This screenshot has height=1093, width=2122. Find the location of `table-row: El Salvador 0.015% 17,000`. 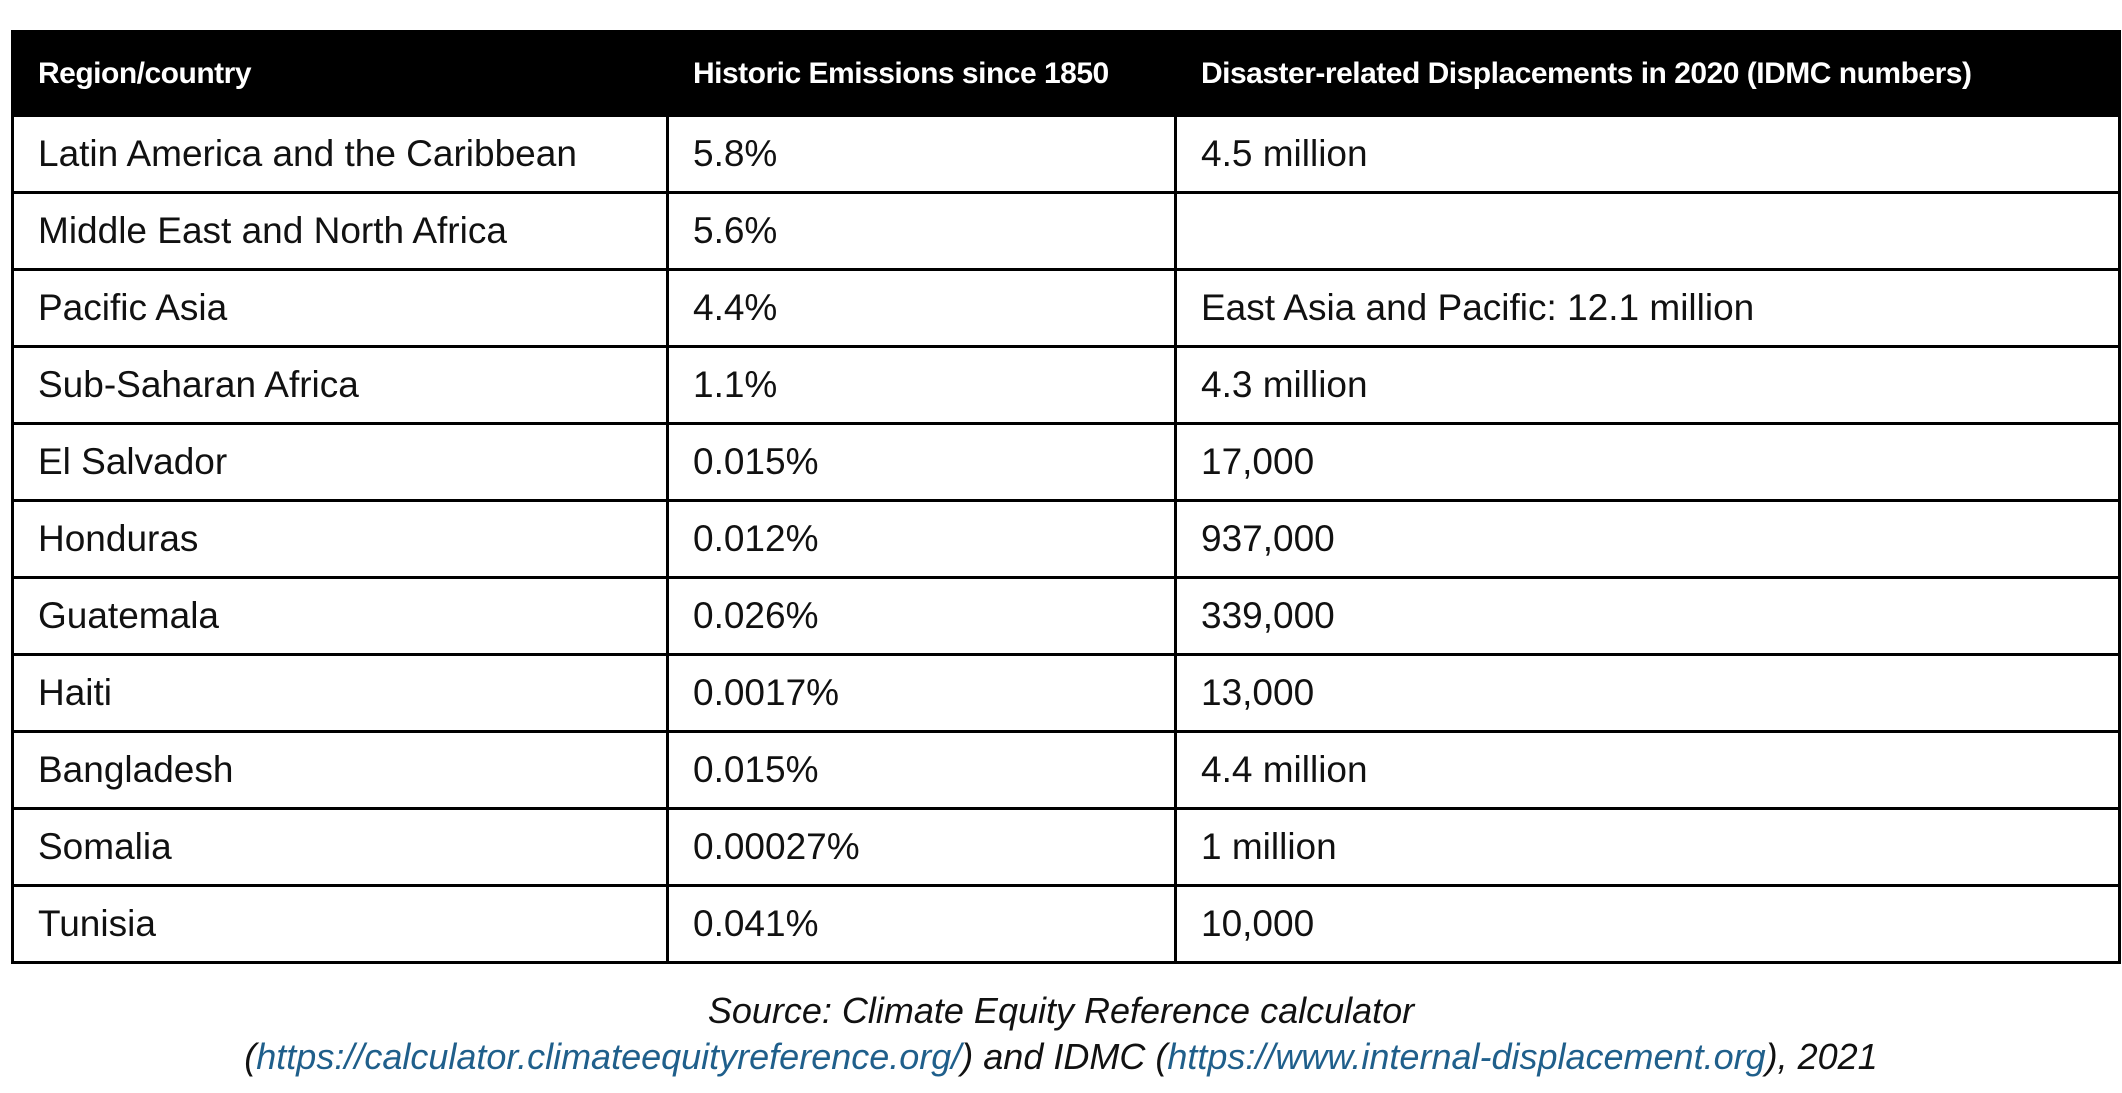

table-row: El Salvador 0.015% 17,000 is located at coordinates (1066, 462).